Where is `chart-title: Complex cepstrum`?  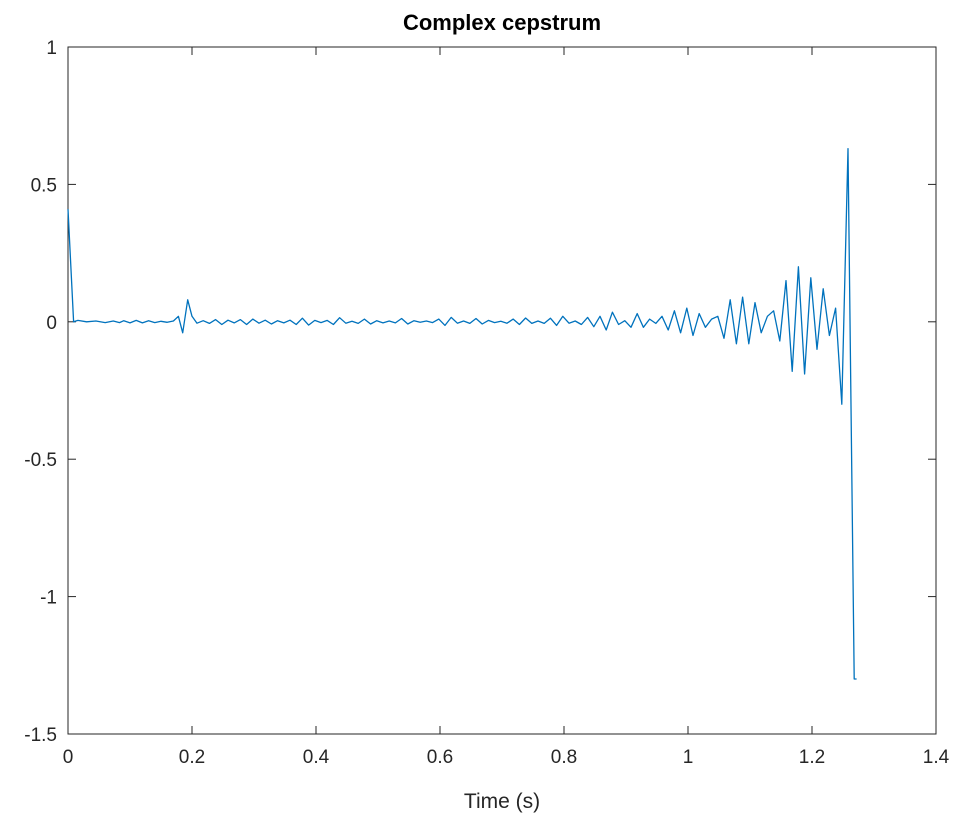 chart-title: Complex cepstrum is located at coordinates (502, 22).